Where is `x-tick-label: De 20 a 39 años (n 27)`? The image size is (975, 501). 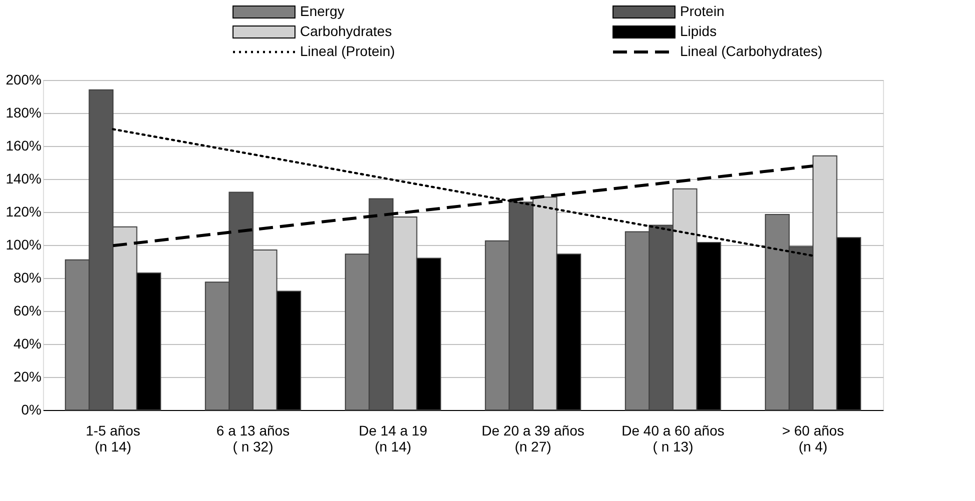
x-tick-label: De 20 a 39 años (n 27) is located at coordinates (533, 438).